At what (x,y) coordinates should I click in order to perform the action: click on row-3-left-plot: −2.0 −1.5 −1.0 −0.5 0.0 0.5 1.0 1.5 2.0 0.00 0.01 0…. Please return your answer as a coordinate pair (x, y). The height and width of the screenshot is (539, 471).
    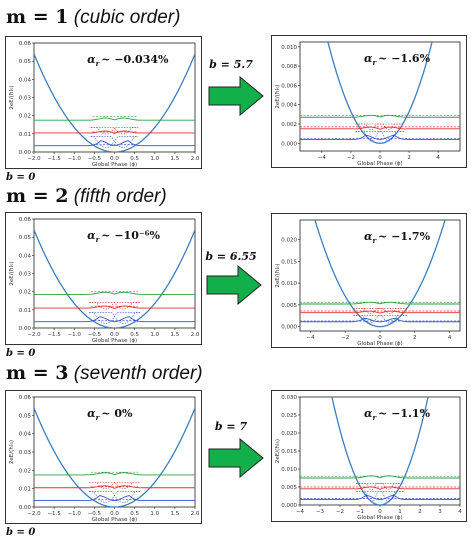
    Looking at the image, I should click on (103, 457).